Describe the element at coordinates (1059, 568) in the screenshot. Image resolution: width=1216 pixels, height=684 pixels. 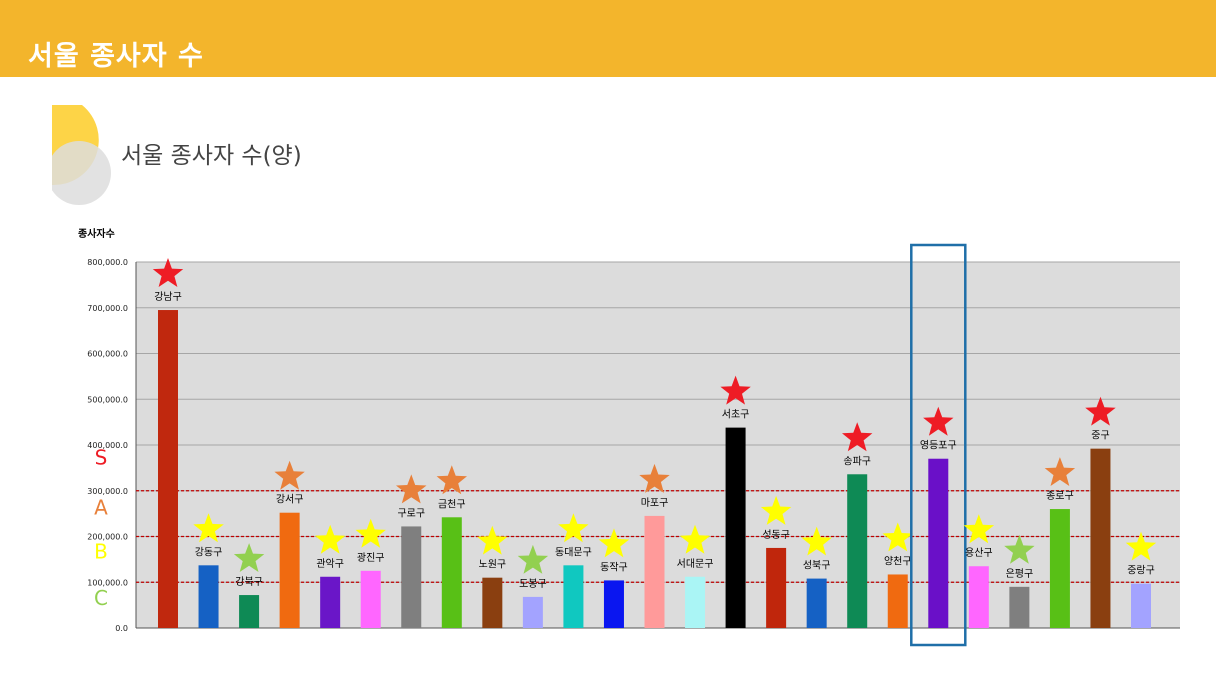
I see `bar-종로구` at that location.